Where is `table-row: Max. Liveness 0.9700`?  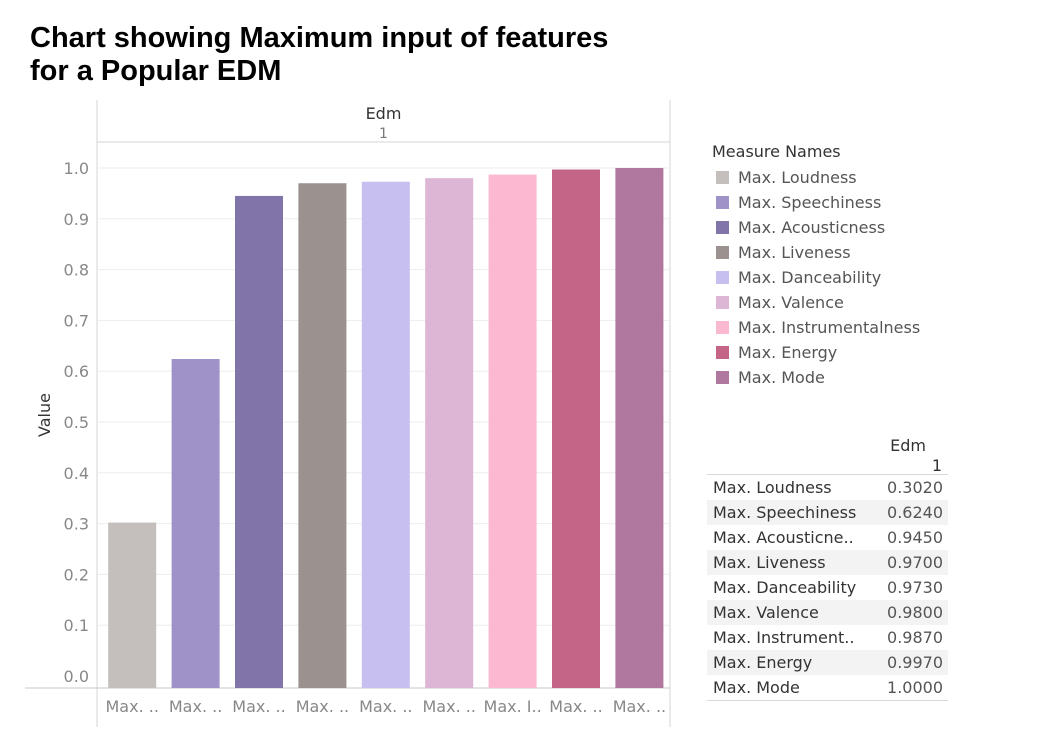
table-row: Max. Liveness 0.9700 is located at coordinates (827, 562).